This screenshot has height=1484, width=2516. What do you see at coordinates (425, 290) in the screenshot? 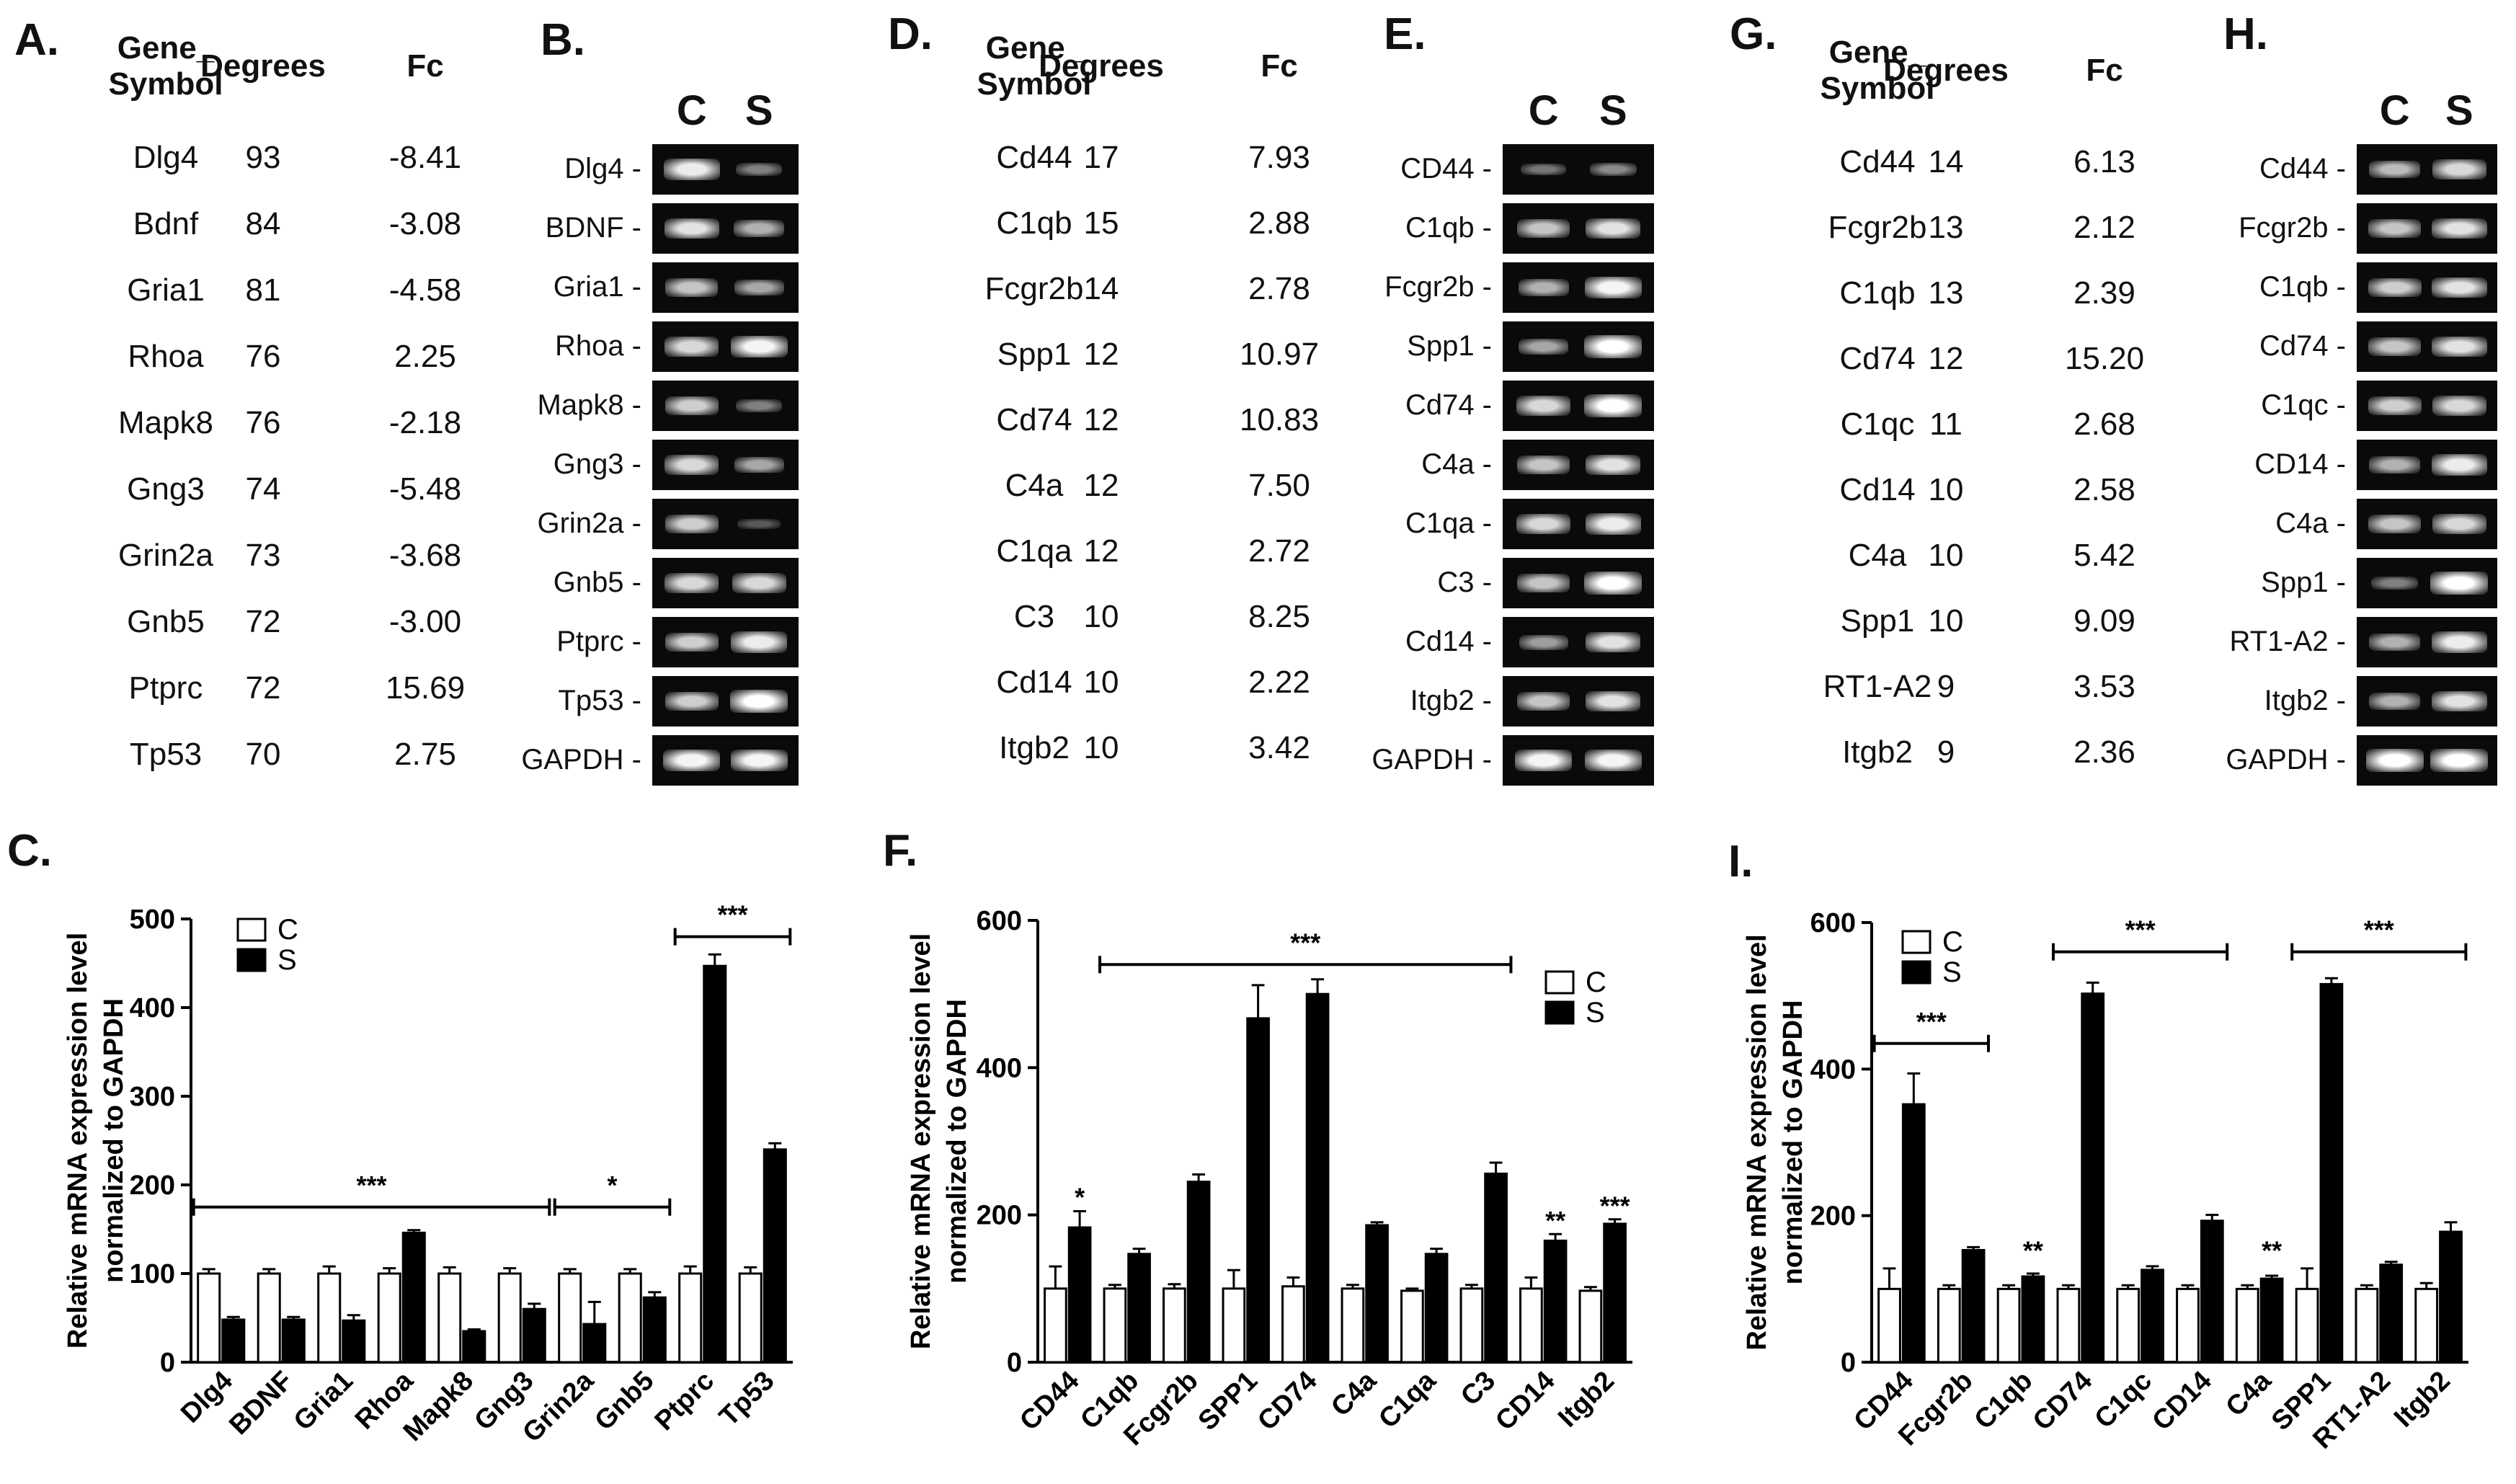
I see `fc-cell: -4.58` at bounding box center [425, 290].